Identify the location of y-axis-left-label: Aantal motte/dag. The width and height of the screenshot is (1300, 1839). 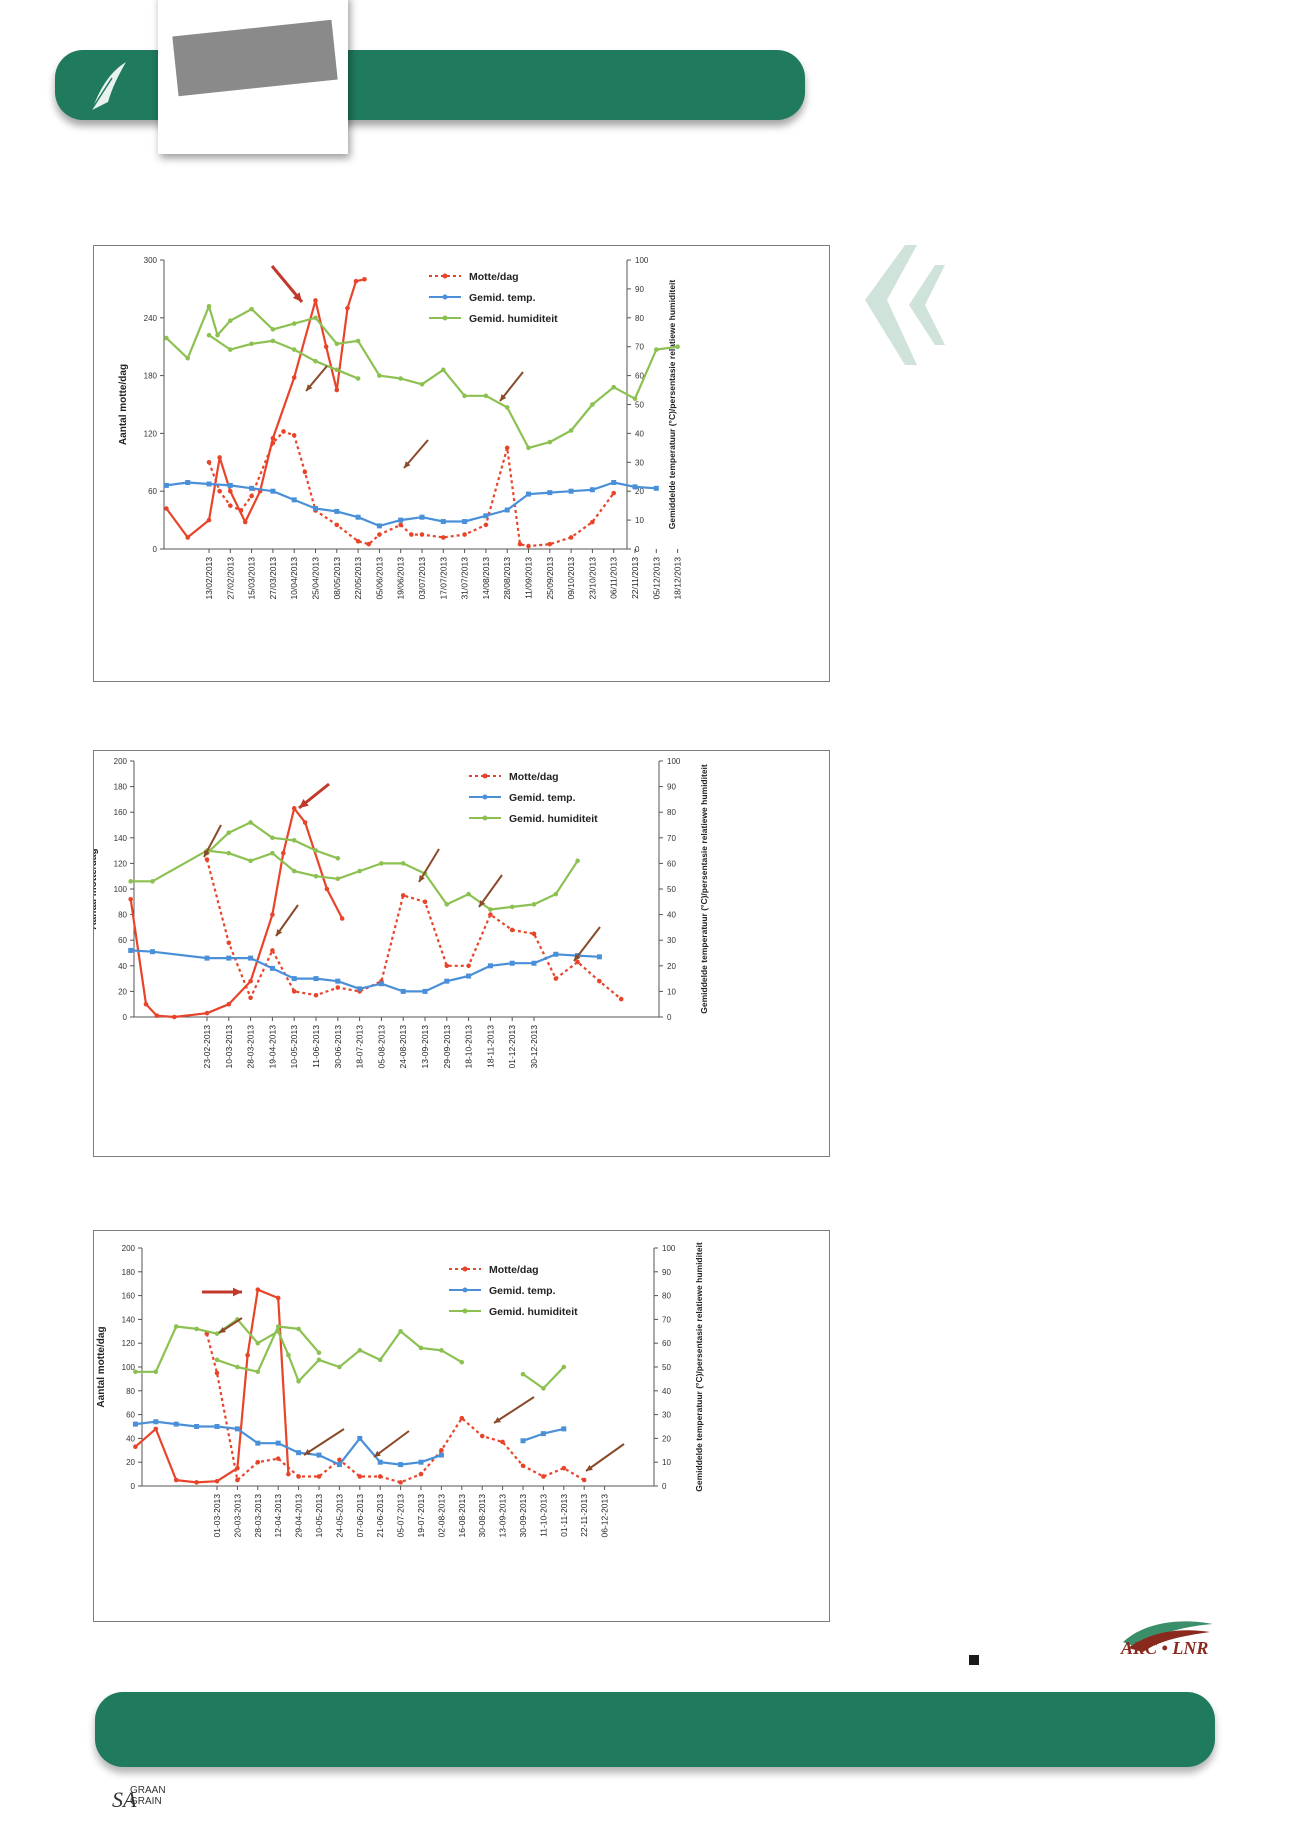
(96, 888).